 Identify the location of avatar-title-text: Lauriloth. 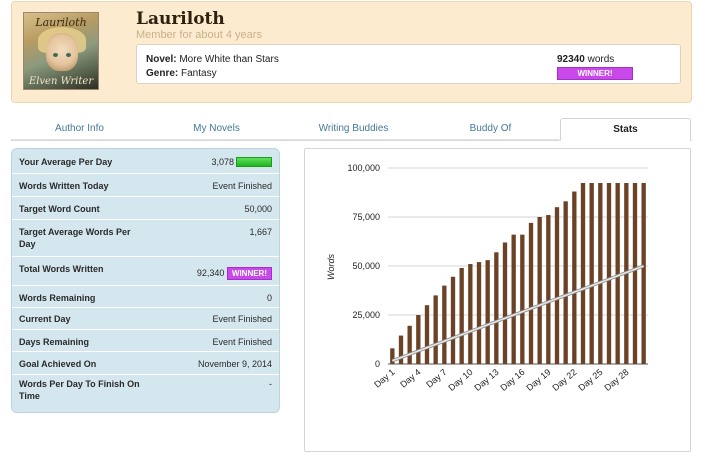
(61, 22).